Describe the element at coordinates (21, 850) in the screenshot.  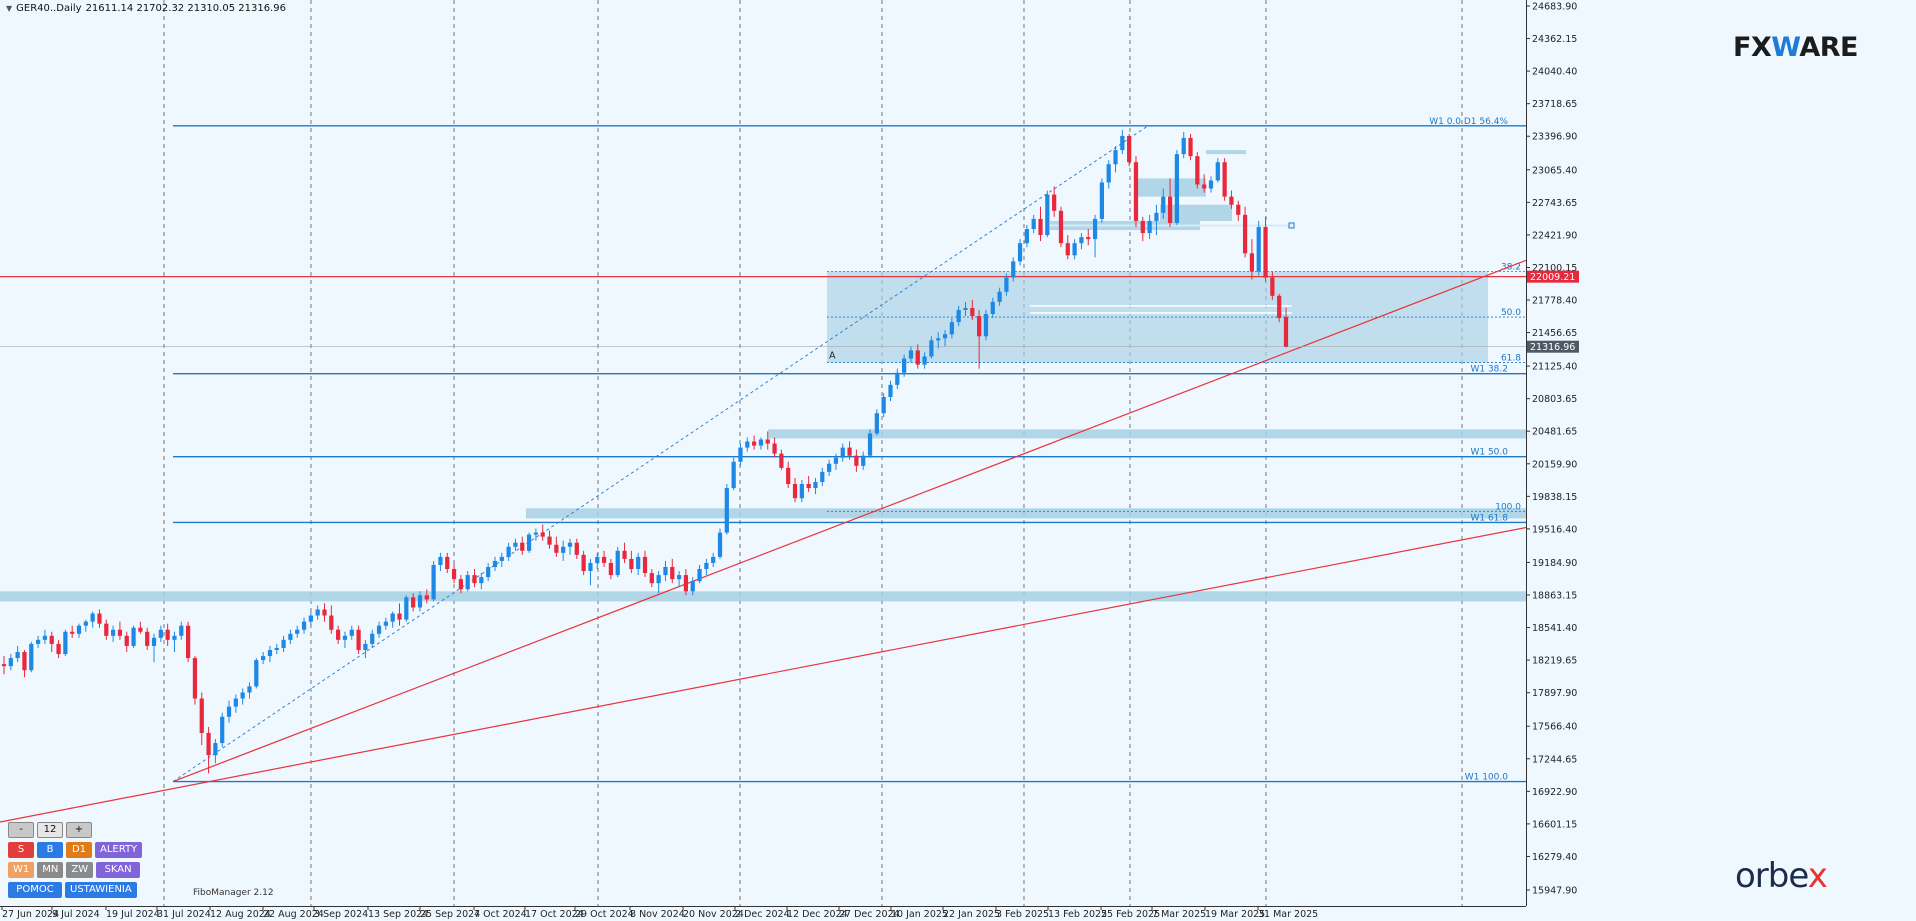
I see `sell-button: S` at that location.